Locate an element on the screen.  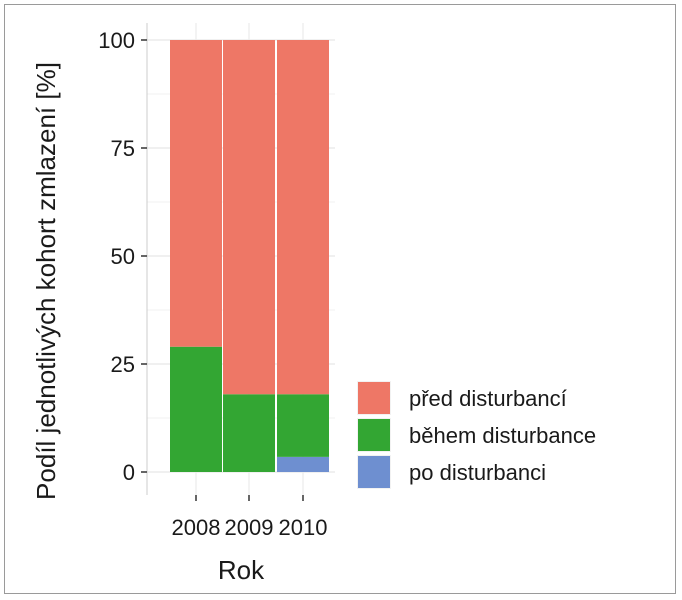
y-axis-title: Podíl jednotlivých kohort zmlazení [%] is located at coordinates (46, 281).